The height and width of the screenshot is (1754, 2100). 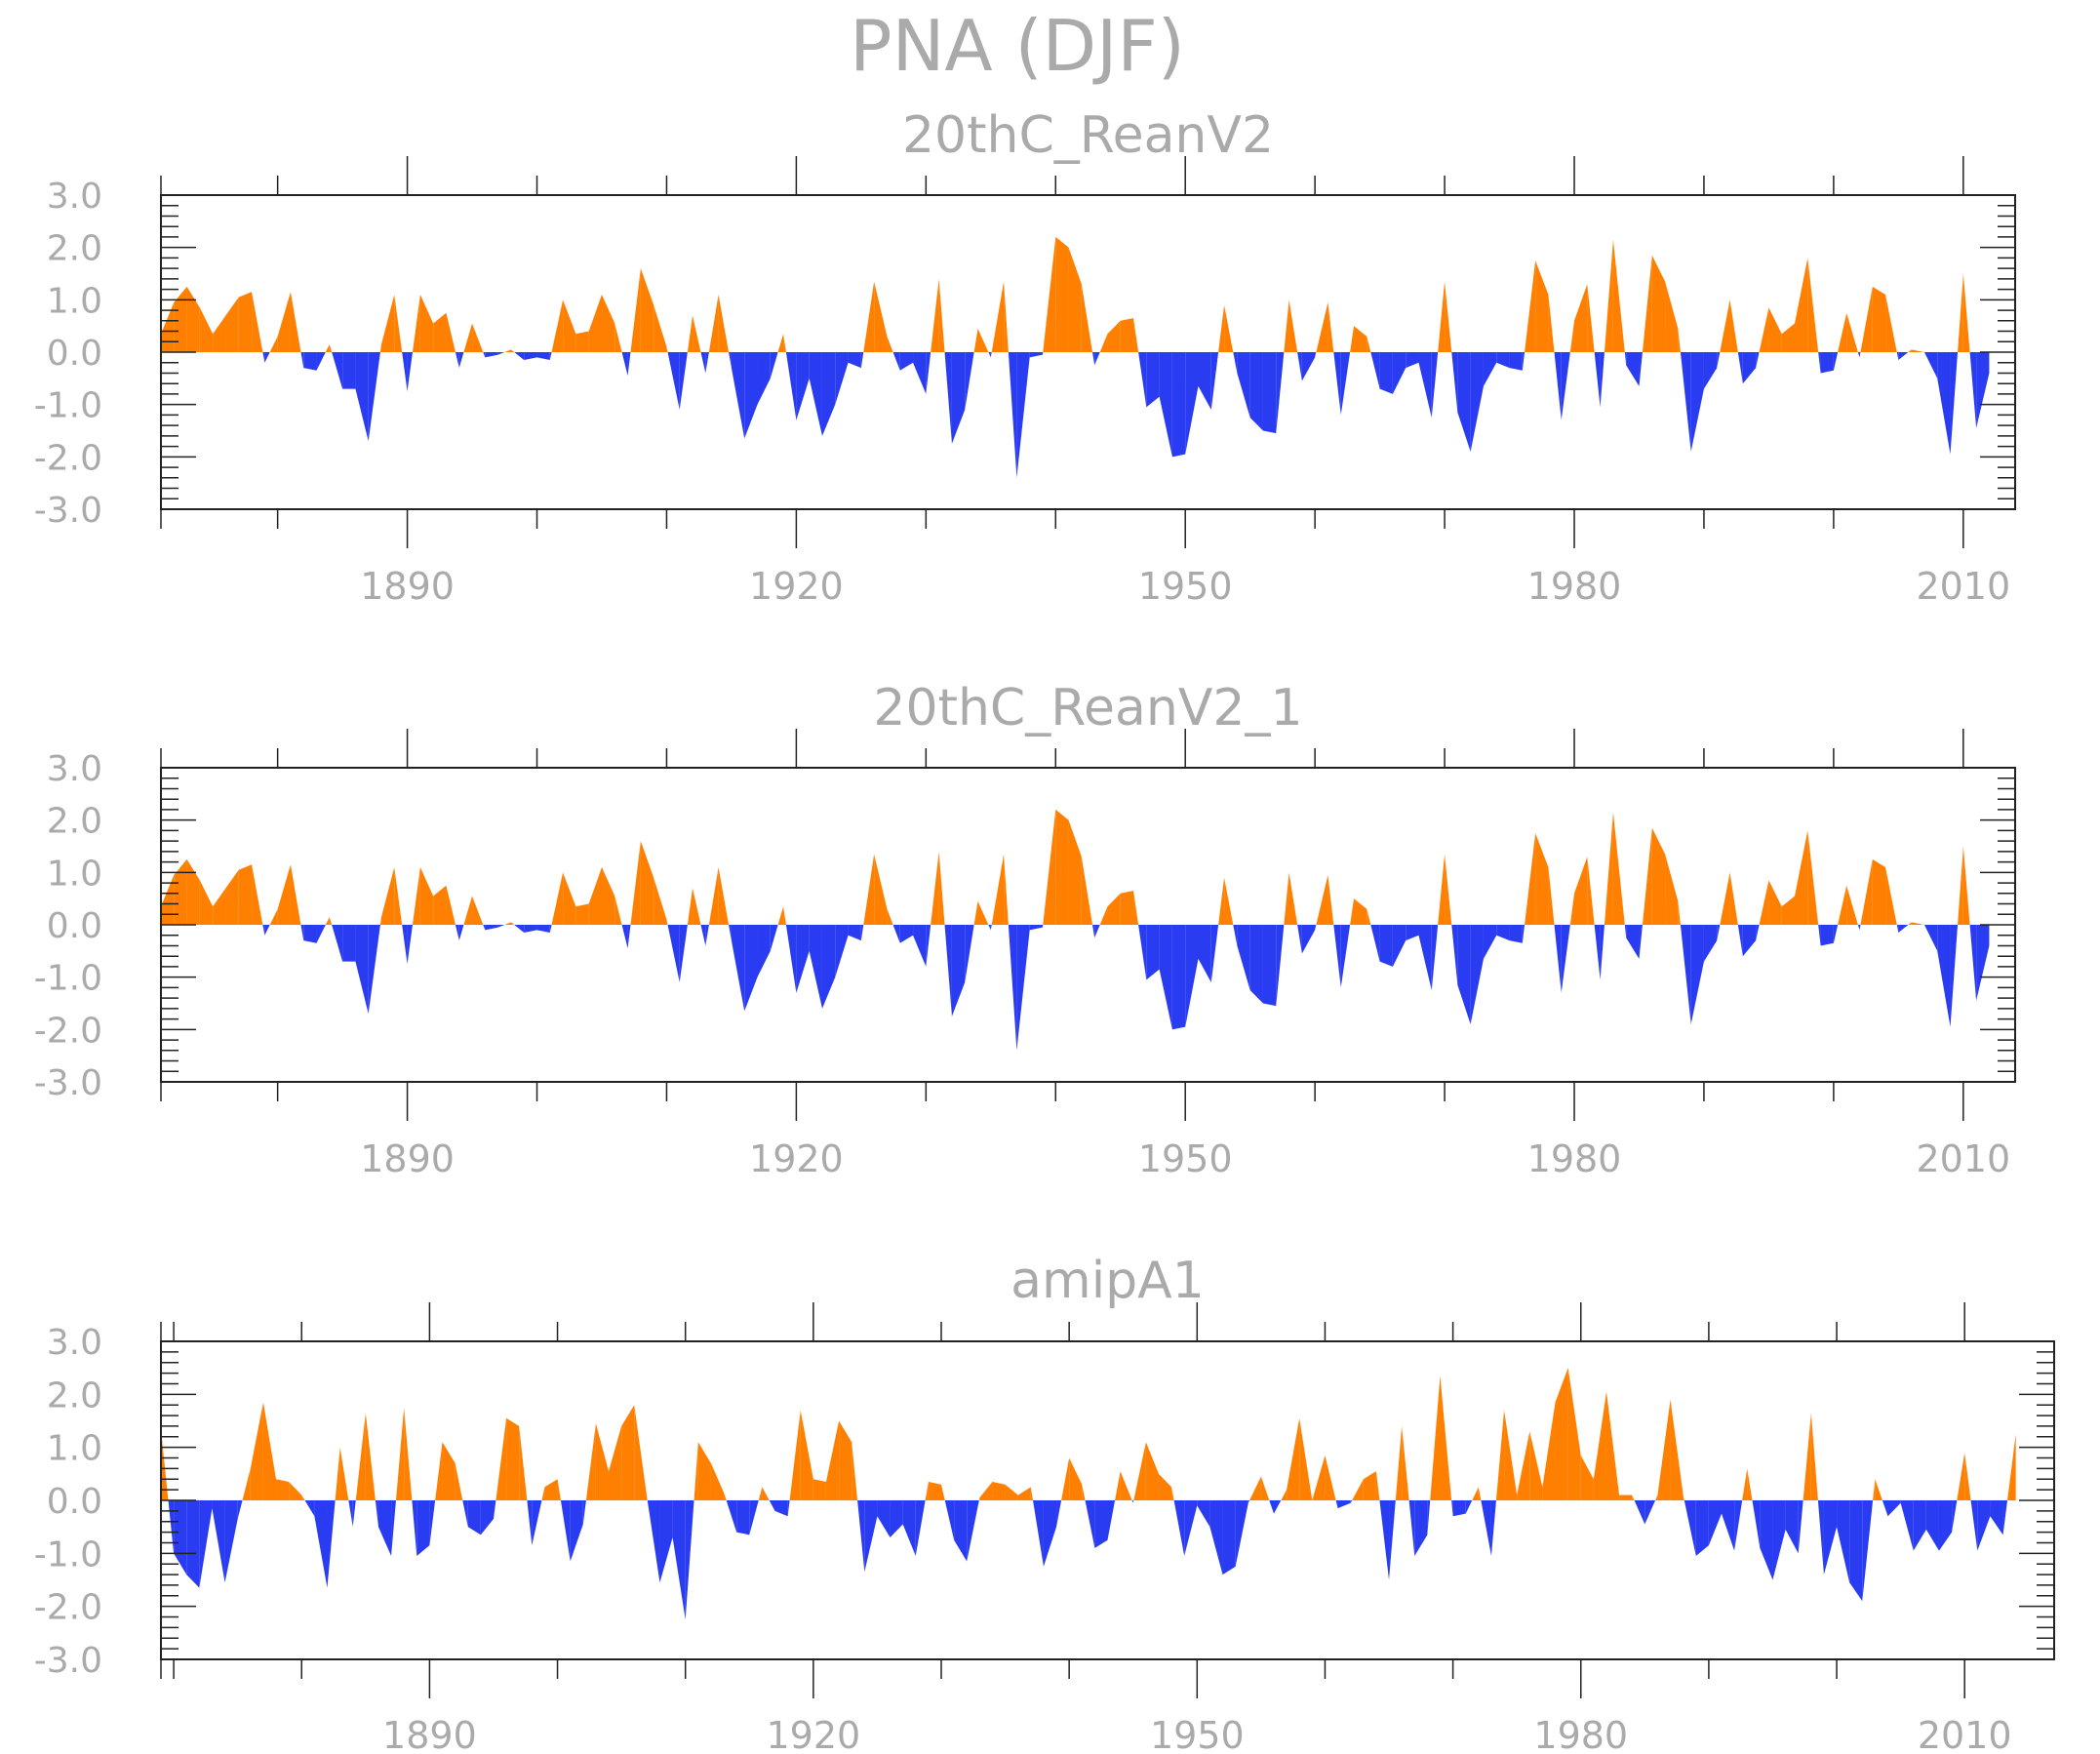 What do you see at coordinates (1575, 586) in the screenshot?
I see `xtick-label: 1980` at bounding box center [1575, 586].